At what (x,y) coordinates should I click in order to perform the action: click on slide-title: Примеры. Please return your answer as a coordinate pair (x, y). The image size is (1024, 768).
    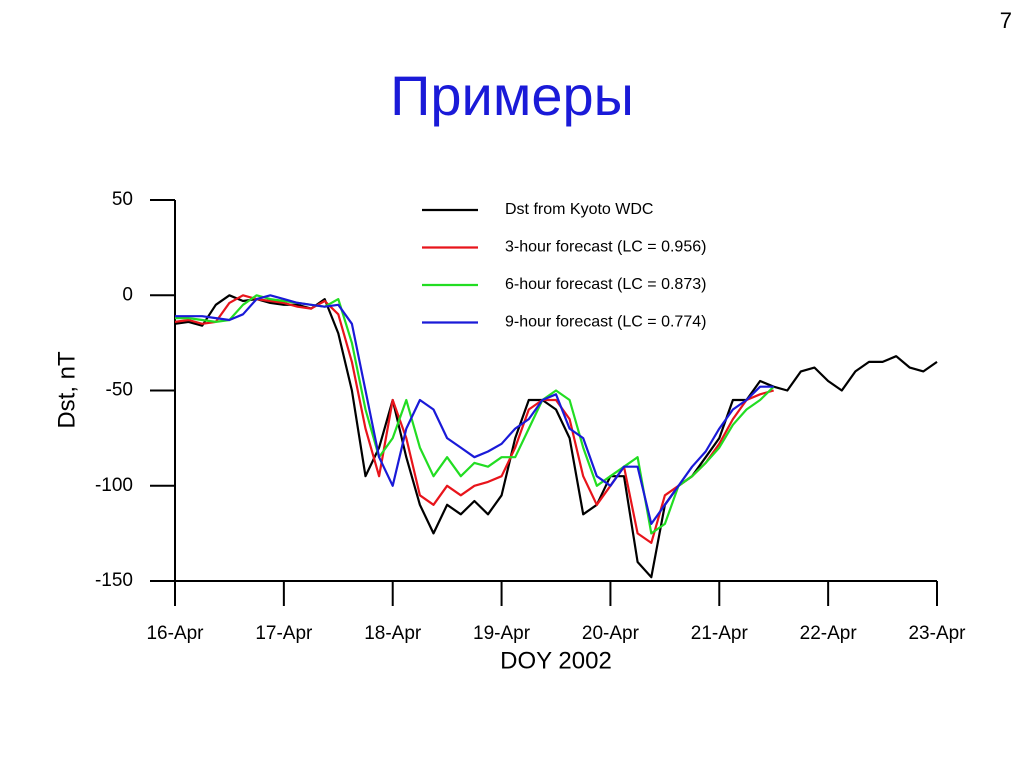
    Looking at the image, I should click on (512, 95).